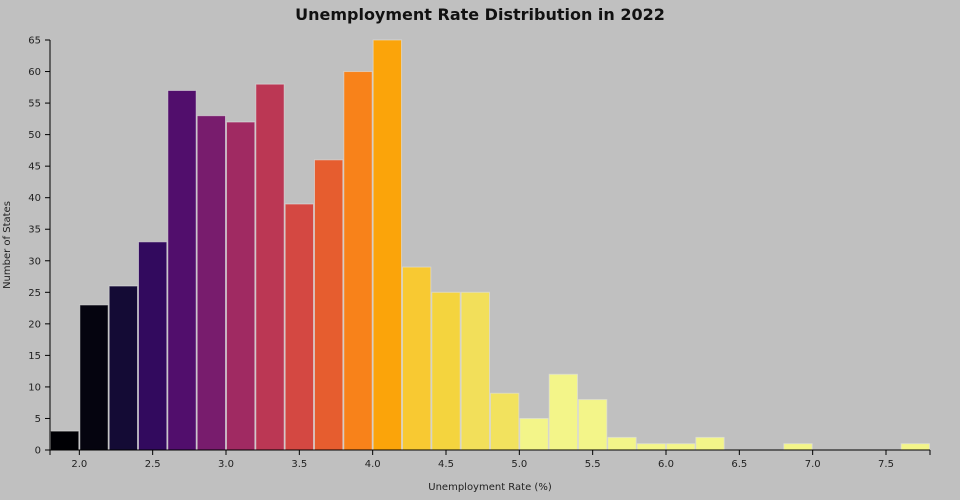 The width and height of the screenshot is (960, 500). I want to click on y-tick-label: 55, so click(34, 104).